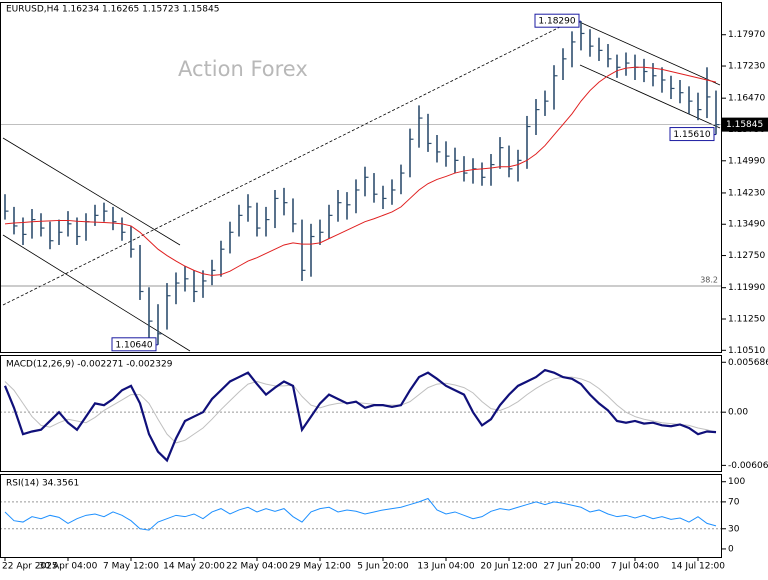 The image size is (768, 580). Describe the element at coordinates (131, 567) in the screenshot. I see `x-tick-label: 7 May 12:00` at that location.